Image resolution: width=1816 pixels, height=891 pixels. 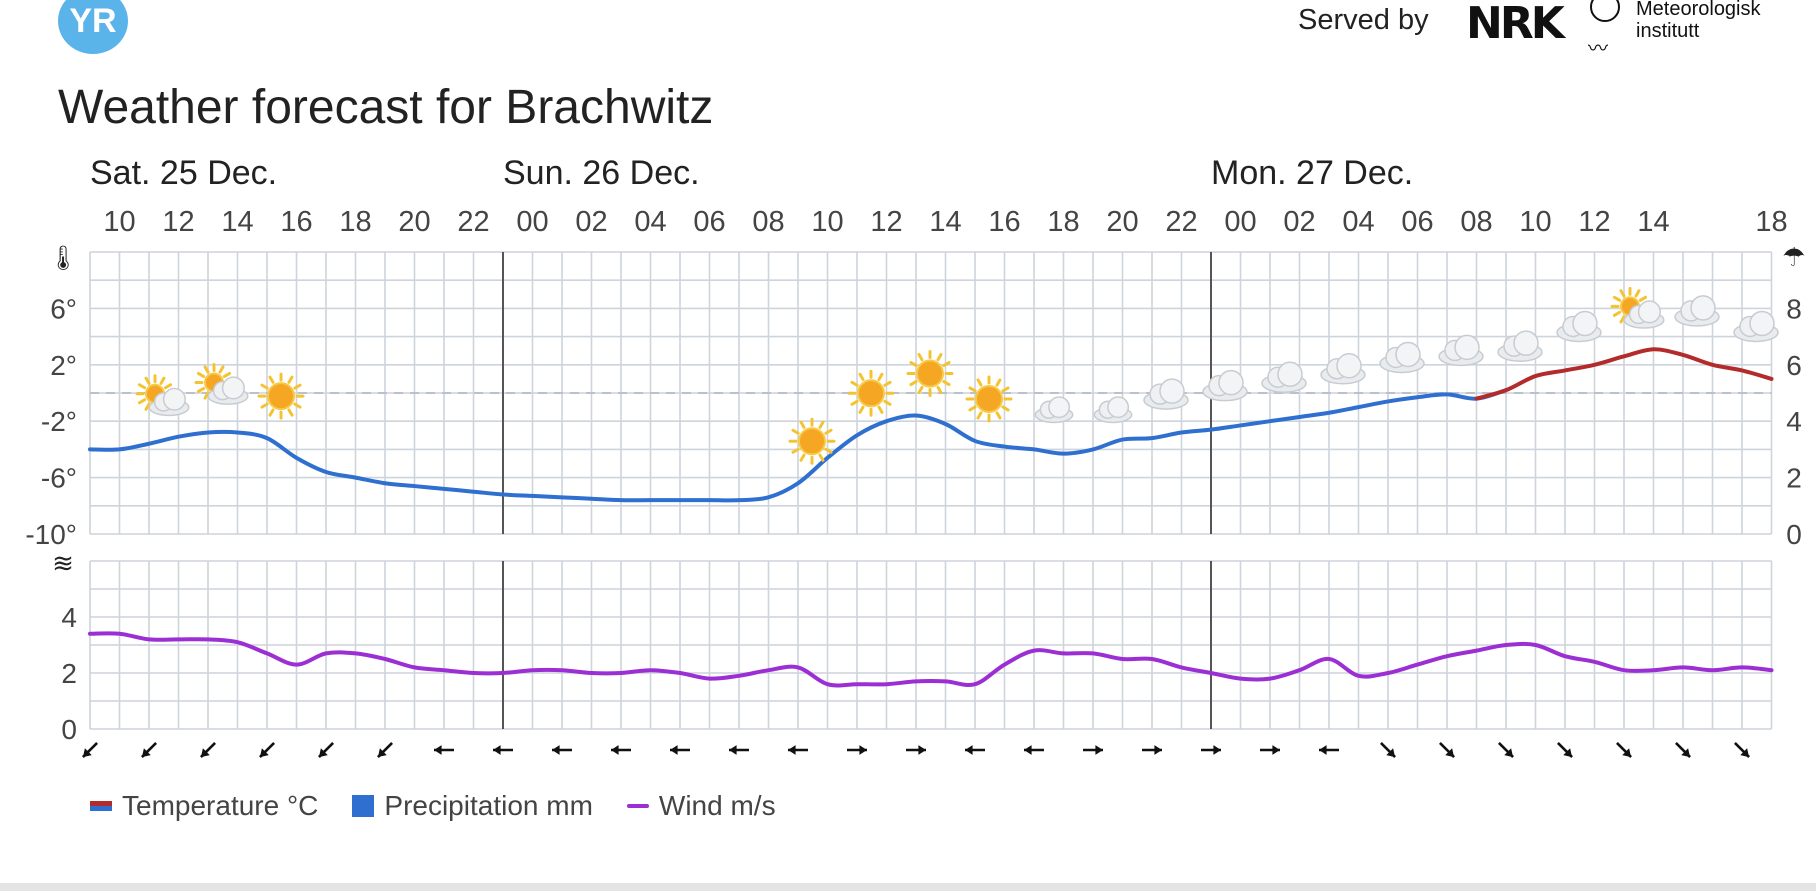 What do you see at coordinates (1794, 308) in the screenshot?
I see `precipitation-tick-label: 8` at bounding box center [1794, 308].